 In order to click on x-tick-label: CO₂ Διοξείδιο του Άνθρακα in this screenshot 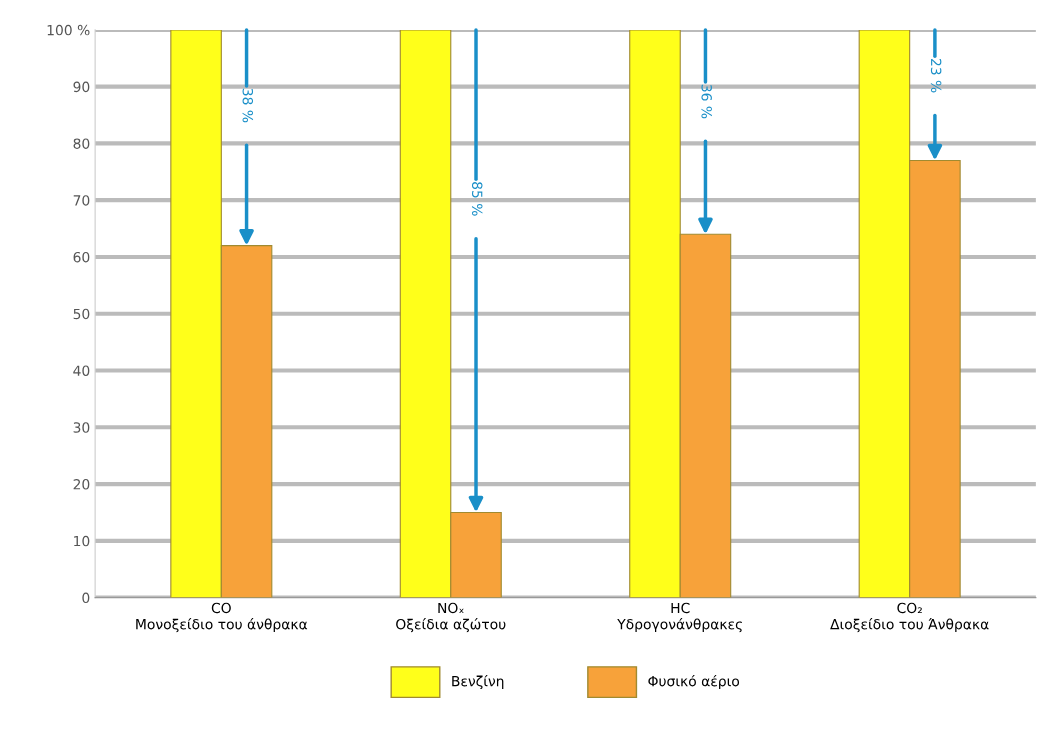, I will do `click(909, 617)`.